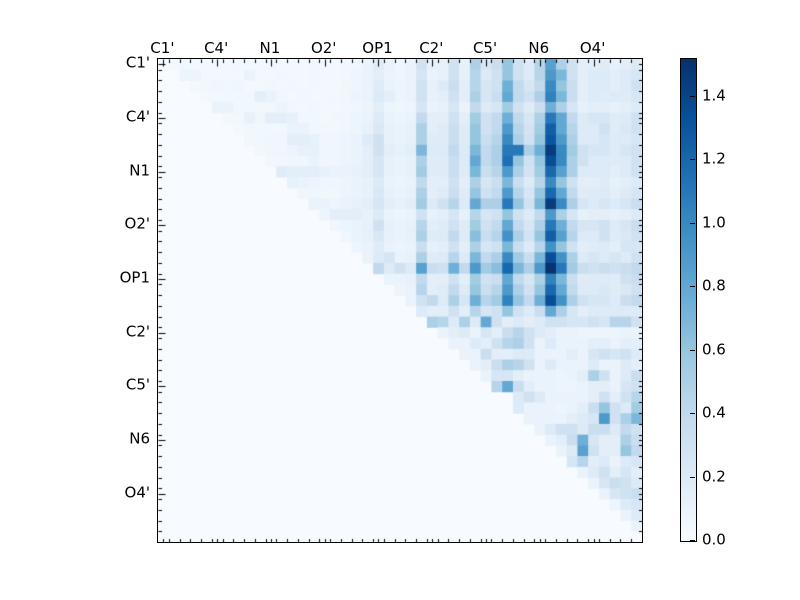 This screenshot has width=800, height=600. I want to click on x-axis-tick-label: C1', so click(162, 48).